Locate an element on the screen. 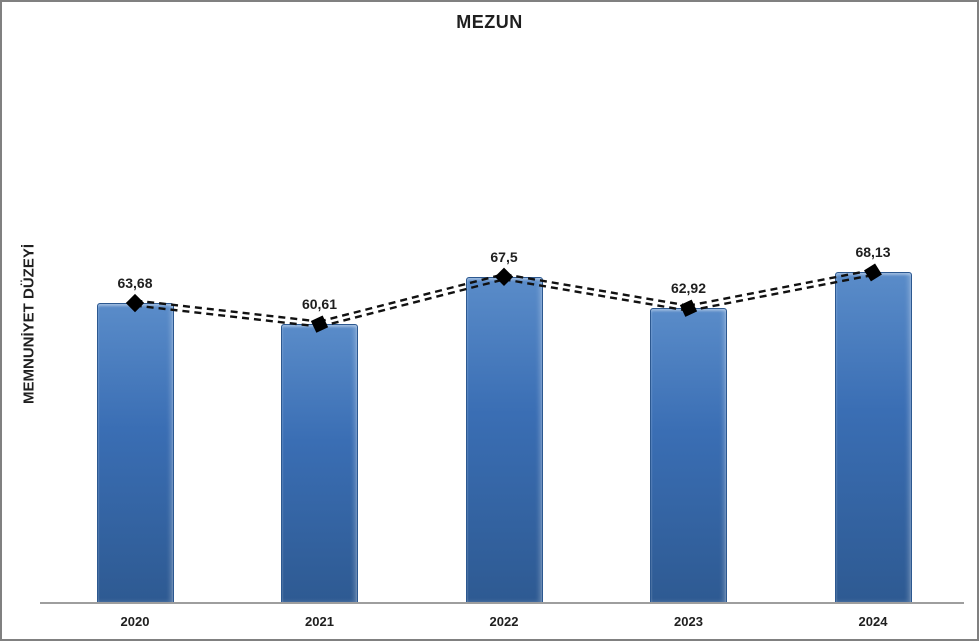 Image resolution: width=979 pixels, height=641 pixels. y-axis-label: MEMNUNİYET DÜZEYİ is located at coordinates (29, 324).